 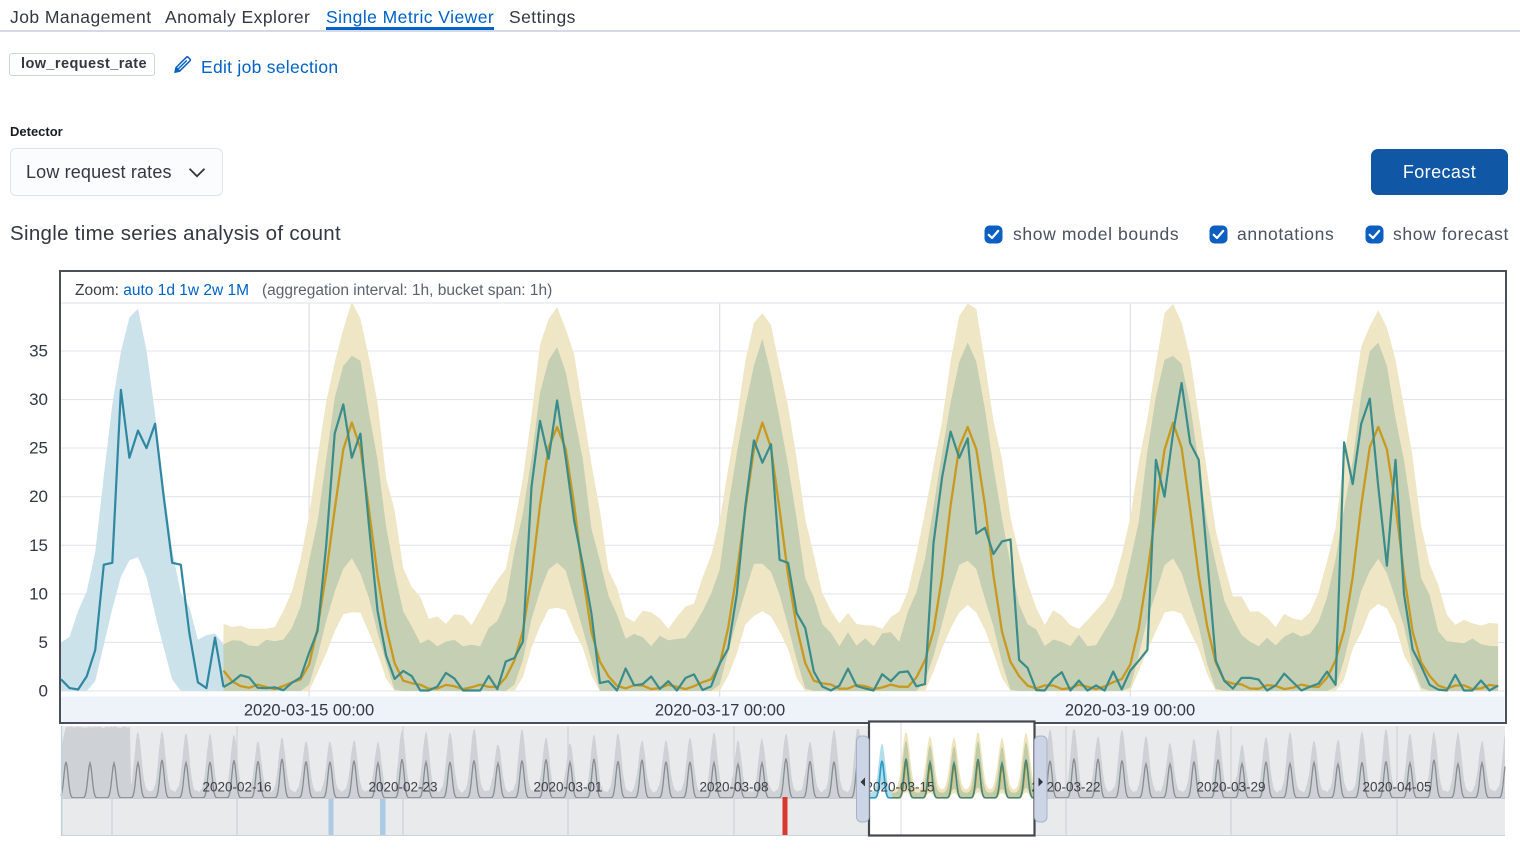 I want to click on svg-text: 20, so click(x=38, y=496).